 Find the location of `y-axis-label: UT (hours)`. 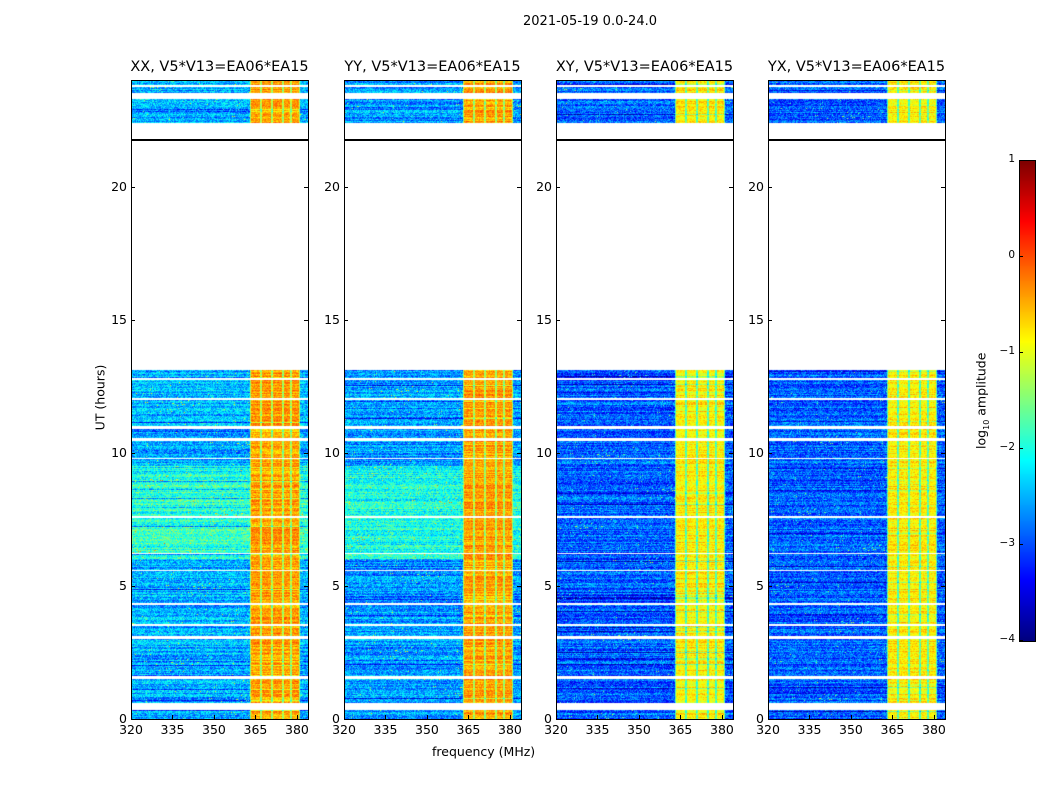

y-axis-label: UT (hours) is located at coordinates (100, 397).